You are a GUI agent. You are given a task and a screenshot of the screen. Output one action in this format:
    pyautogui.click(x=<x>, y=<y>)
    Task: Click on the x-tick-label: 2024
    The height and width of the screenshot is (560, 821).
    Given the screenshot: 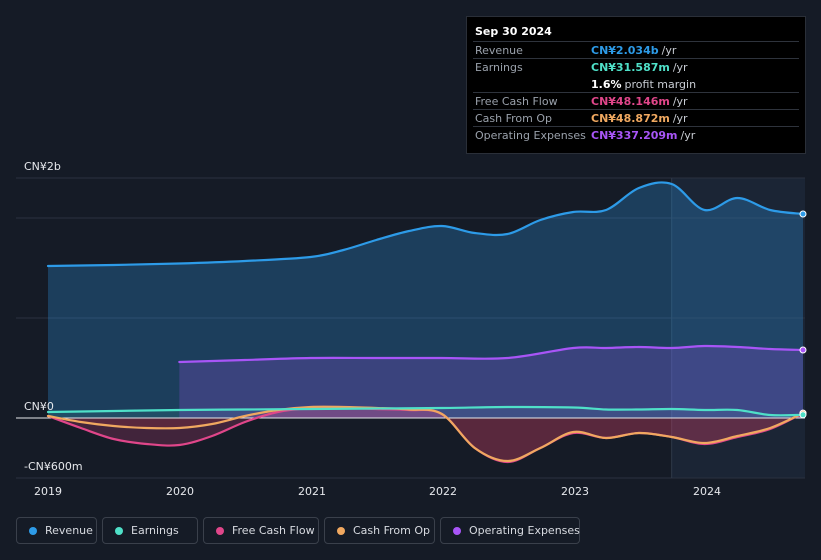 What is the action you would take?
    pyautogui.click(x=707, y=491)
    